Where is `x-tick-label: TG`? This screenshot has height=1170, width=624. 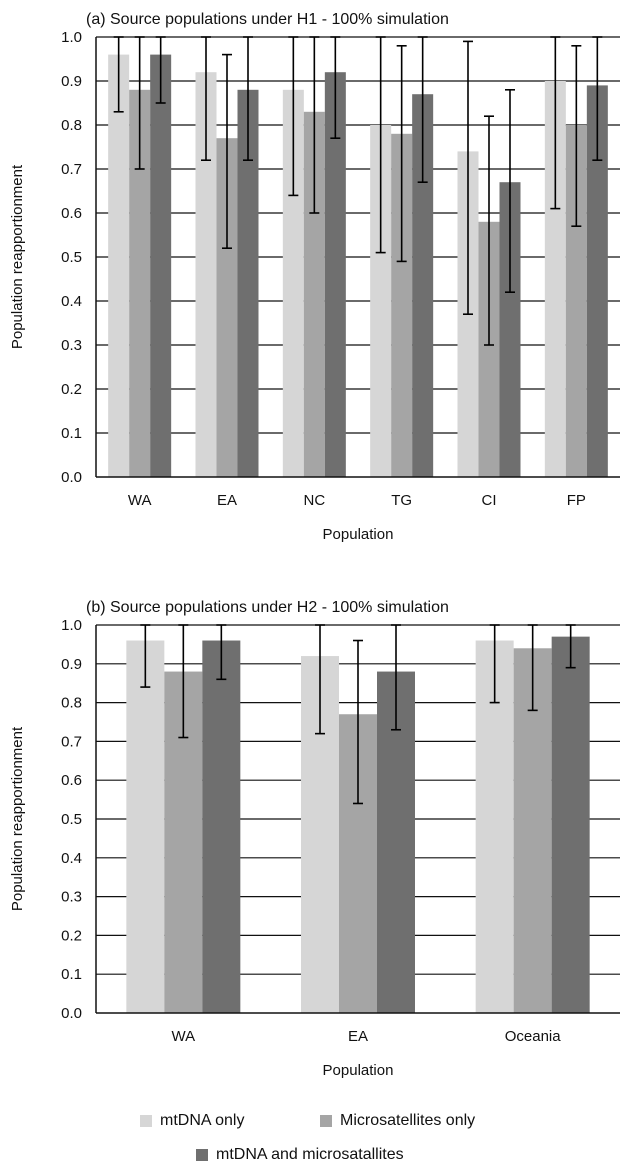
x-tick-label: TG is located at coordinates (401, 500).